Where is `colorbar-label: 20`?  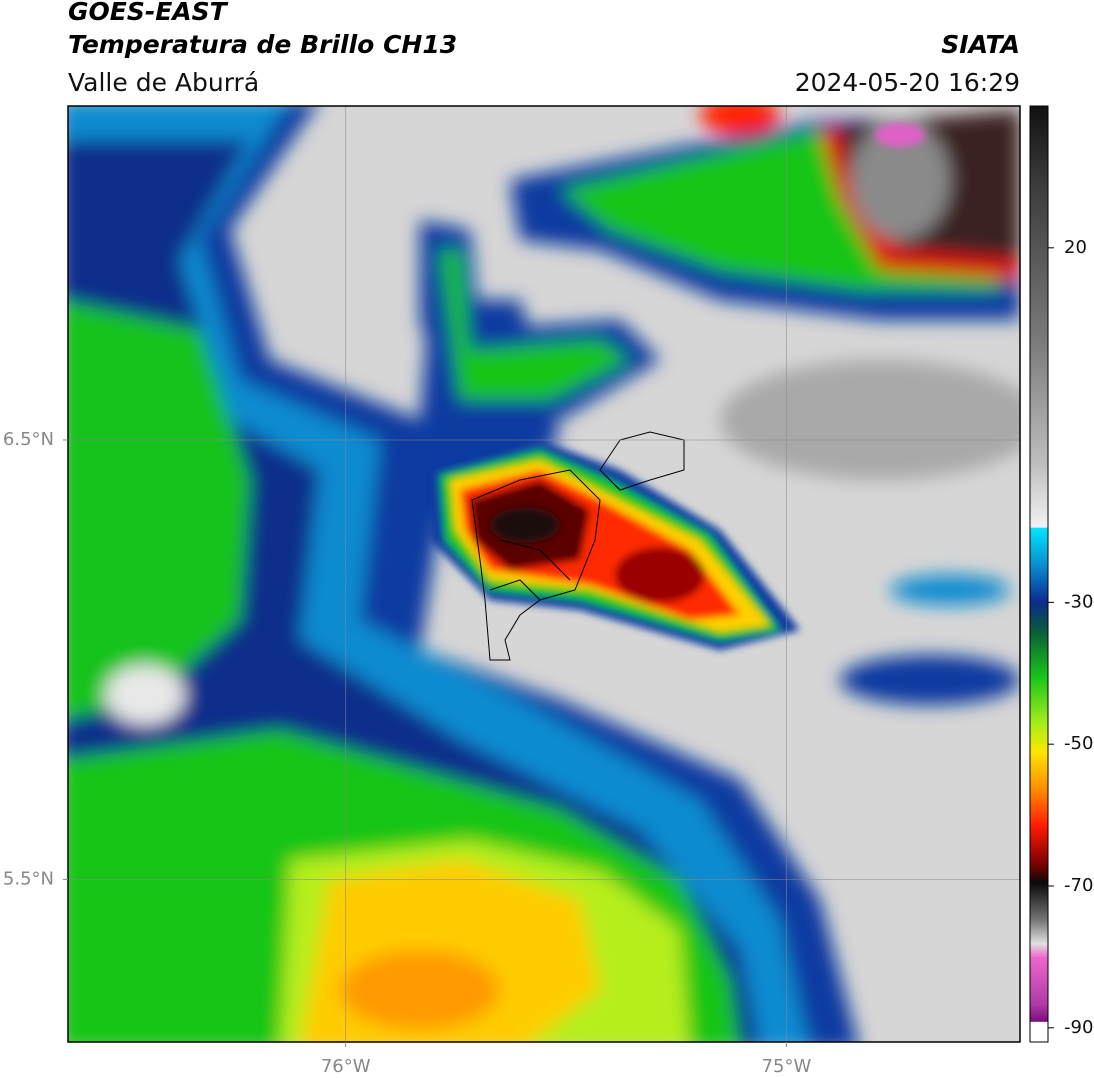 colorbar-label: 20 is located at coordinates (1075, 247).